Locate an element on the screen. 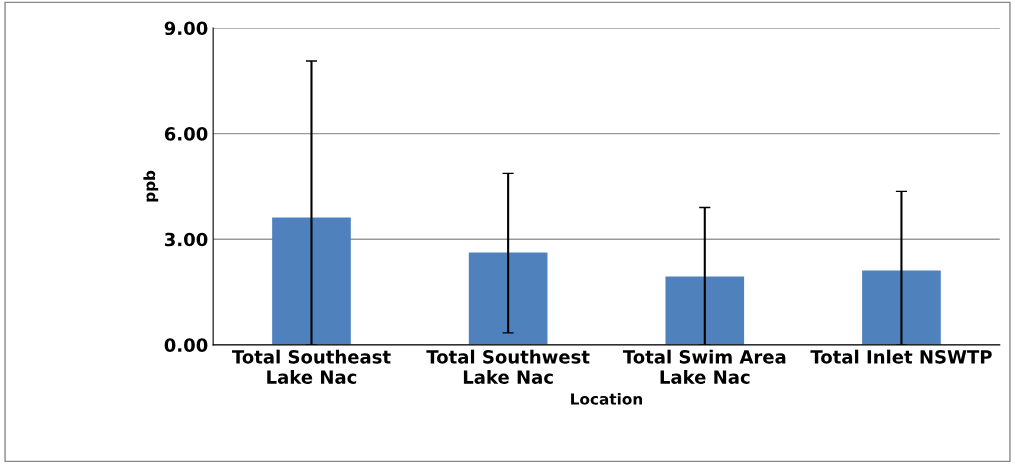 Image resolution: width=1015 pixels, height=466 pixels. x-axis-title: Location is located at coordinates (607, 398).